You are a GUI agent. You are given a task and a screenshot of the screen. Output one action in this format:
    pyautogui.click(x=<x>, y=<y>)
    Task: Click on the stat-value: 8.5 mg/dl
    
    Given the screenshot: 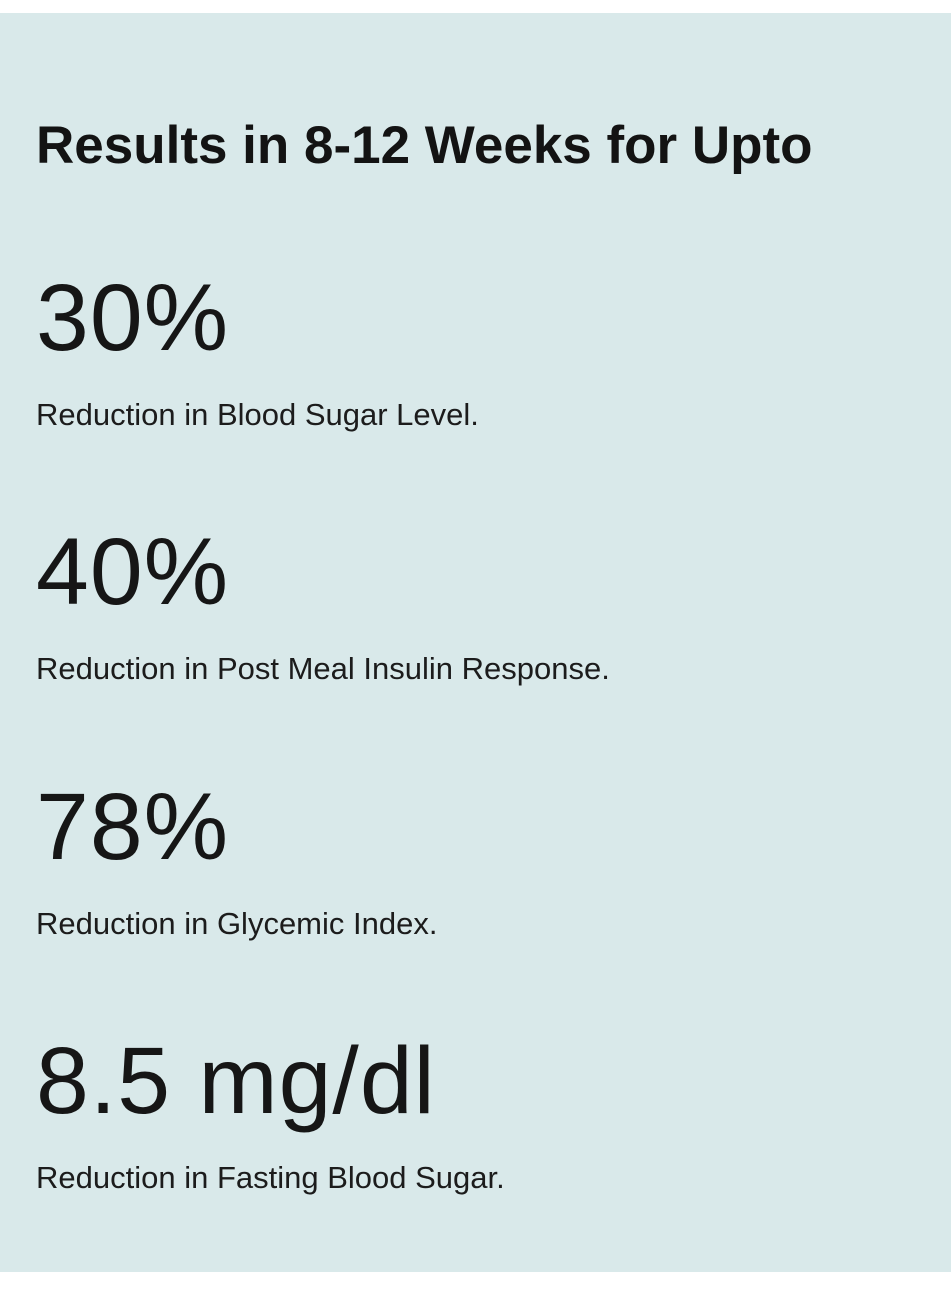 What is the action you would take?
    pyautogui.click(x=236, y=1080)
    